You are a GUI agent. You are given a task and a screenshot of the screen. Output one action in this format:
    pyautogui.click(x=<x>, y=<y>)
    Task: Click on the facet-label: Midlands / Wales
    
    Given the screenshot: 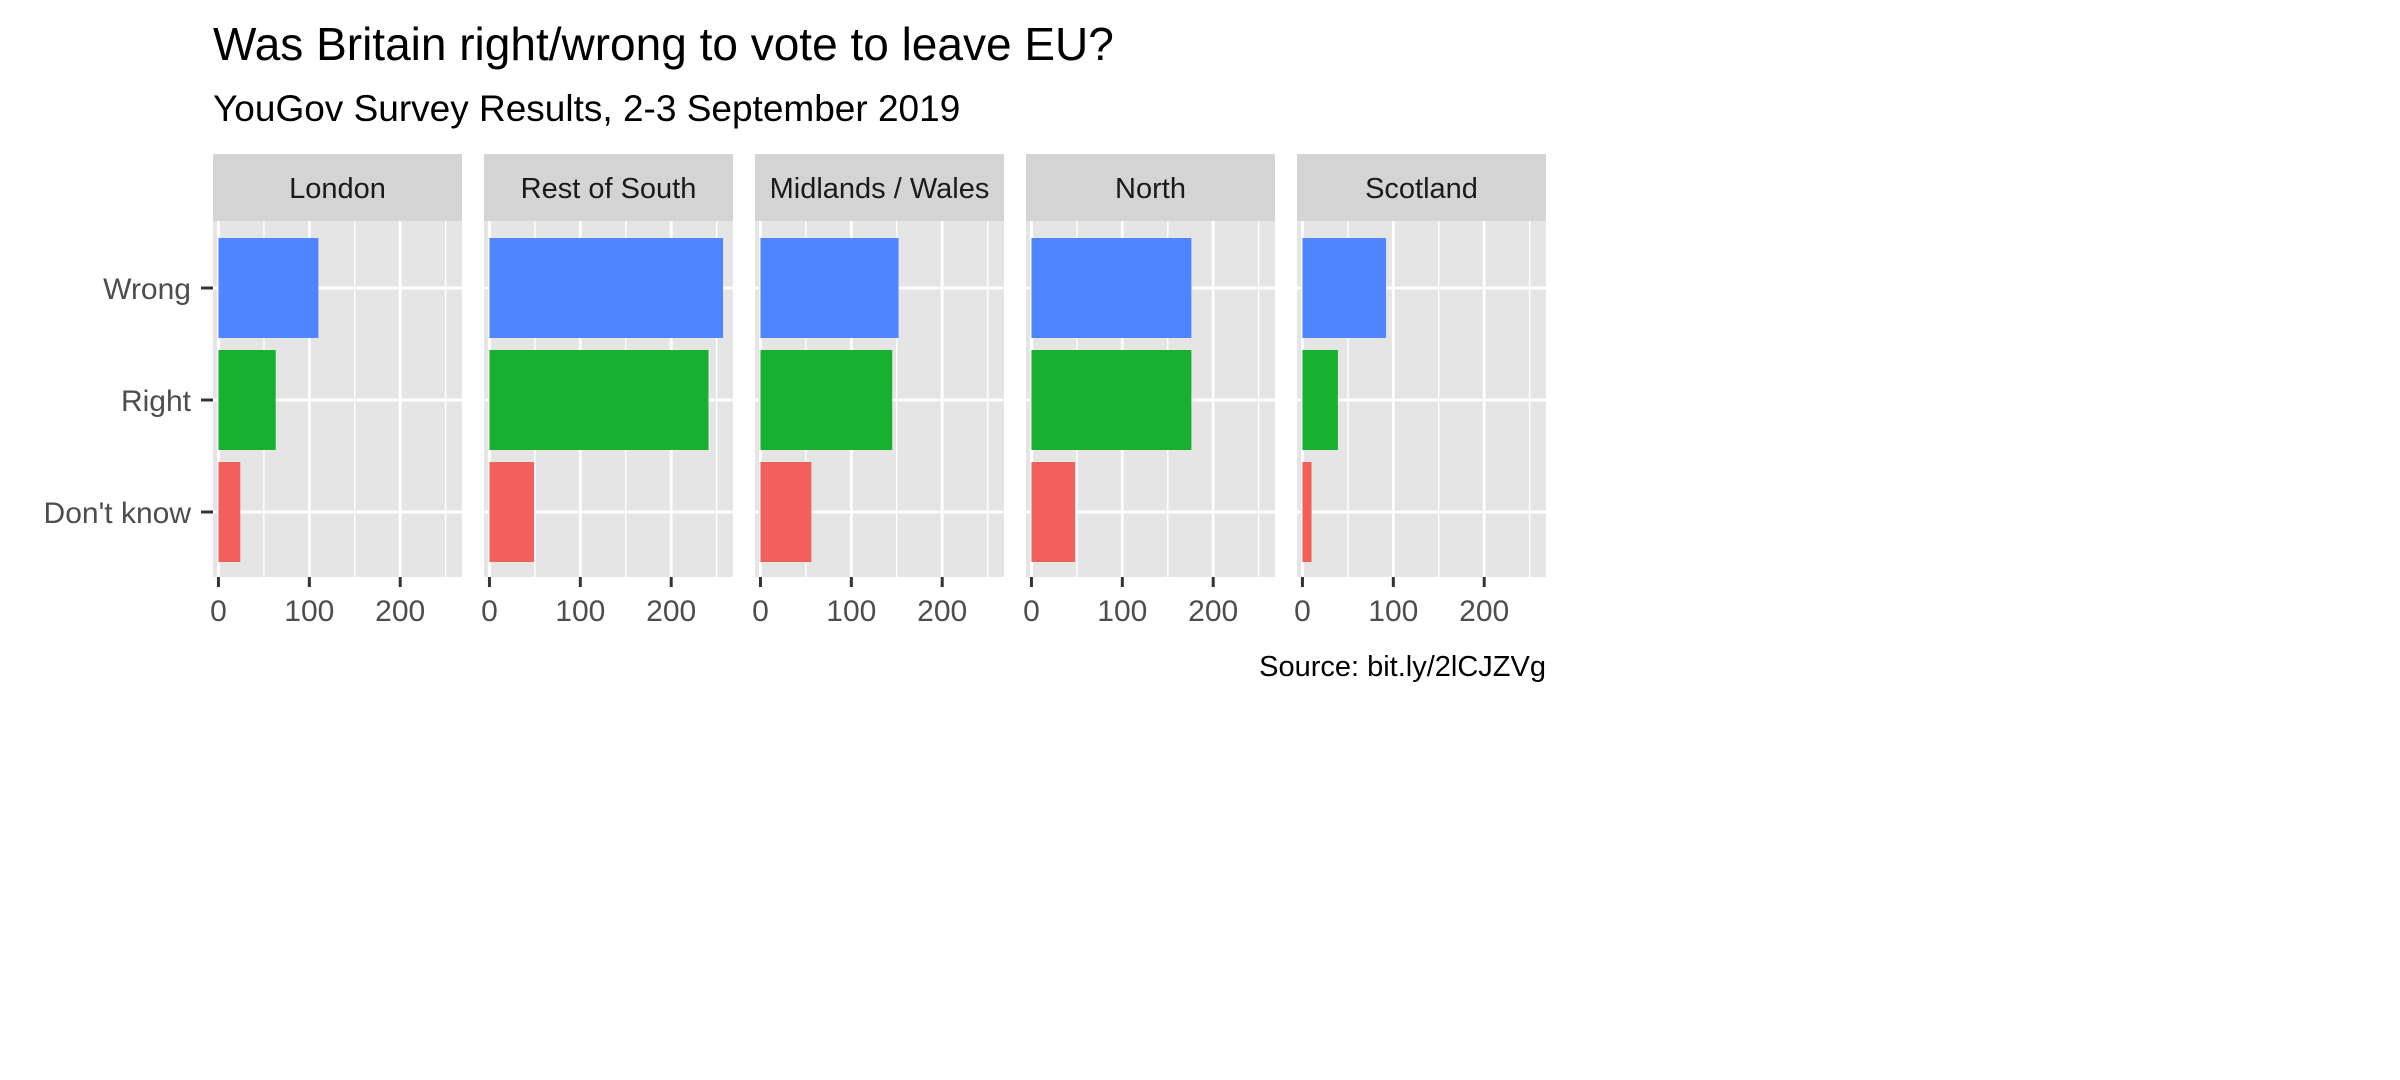 What is the action you would take?
    pyautogui.click(x=880, y=189)
    